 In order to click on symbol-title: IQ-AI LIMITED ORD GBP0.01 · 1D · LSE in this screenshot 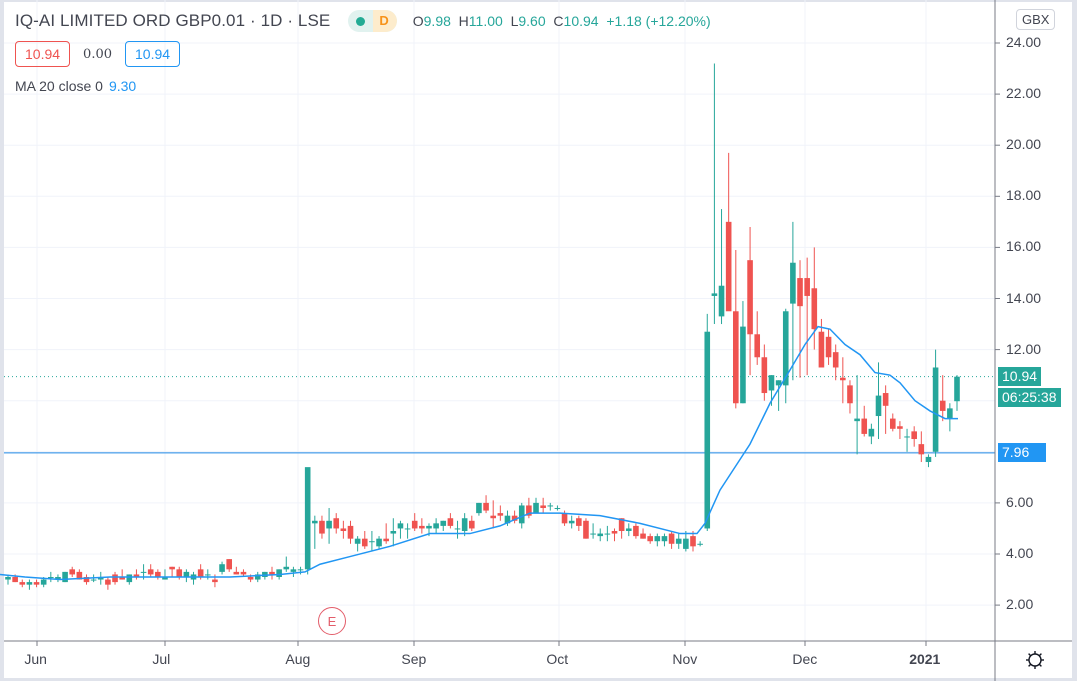, I will do `click(173, 20)`.